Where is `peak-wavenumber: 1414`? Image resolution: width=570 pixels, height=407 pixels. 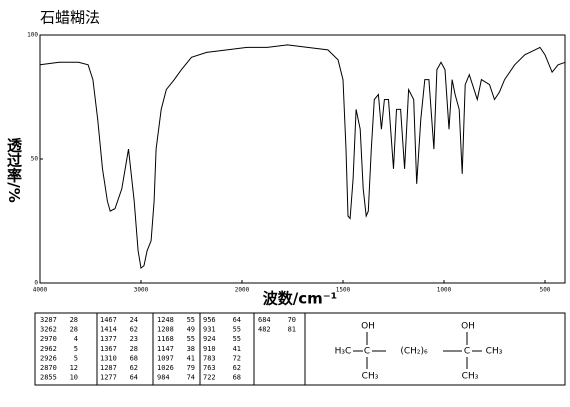
peak-wavenumber: 1414 is located at coordinates (108, 330).